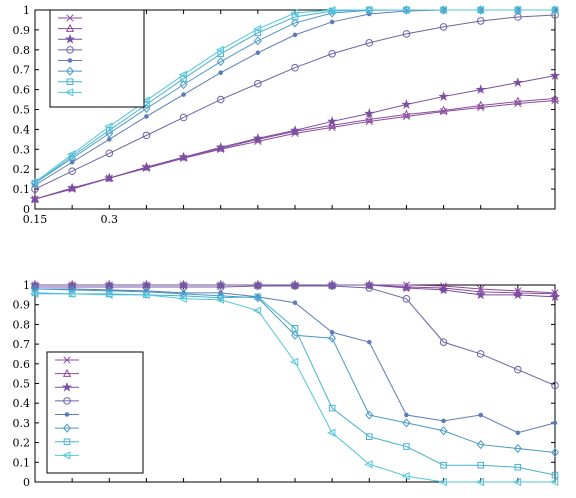  I want to click on y-tick-label: 0.6, so click(22, 90).